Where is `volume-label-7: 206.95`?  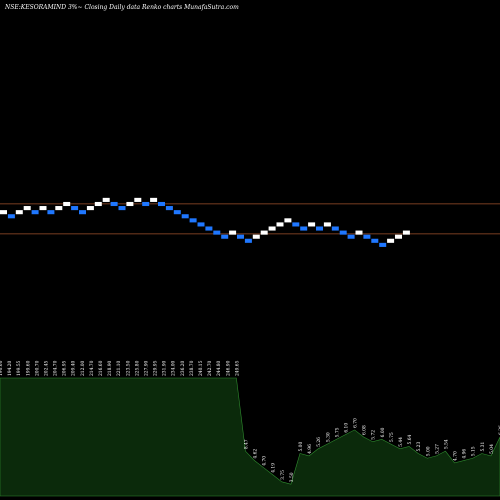 volume-label-7: 206.95 is located at coordinates (65, 368).